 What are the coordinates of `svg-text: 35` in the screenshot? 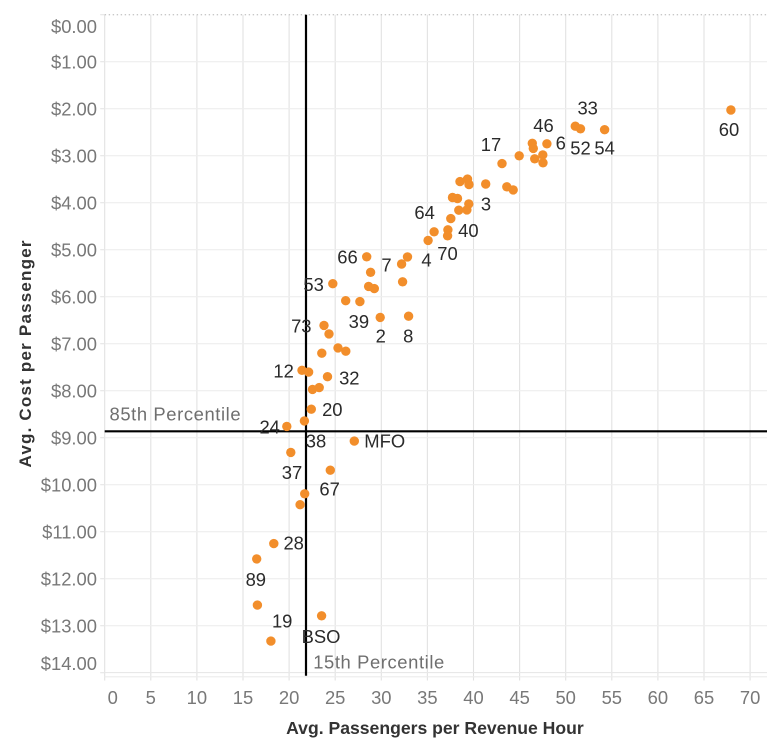 It's located at (427, 697).